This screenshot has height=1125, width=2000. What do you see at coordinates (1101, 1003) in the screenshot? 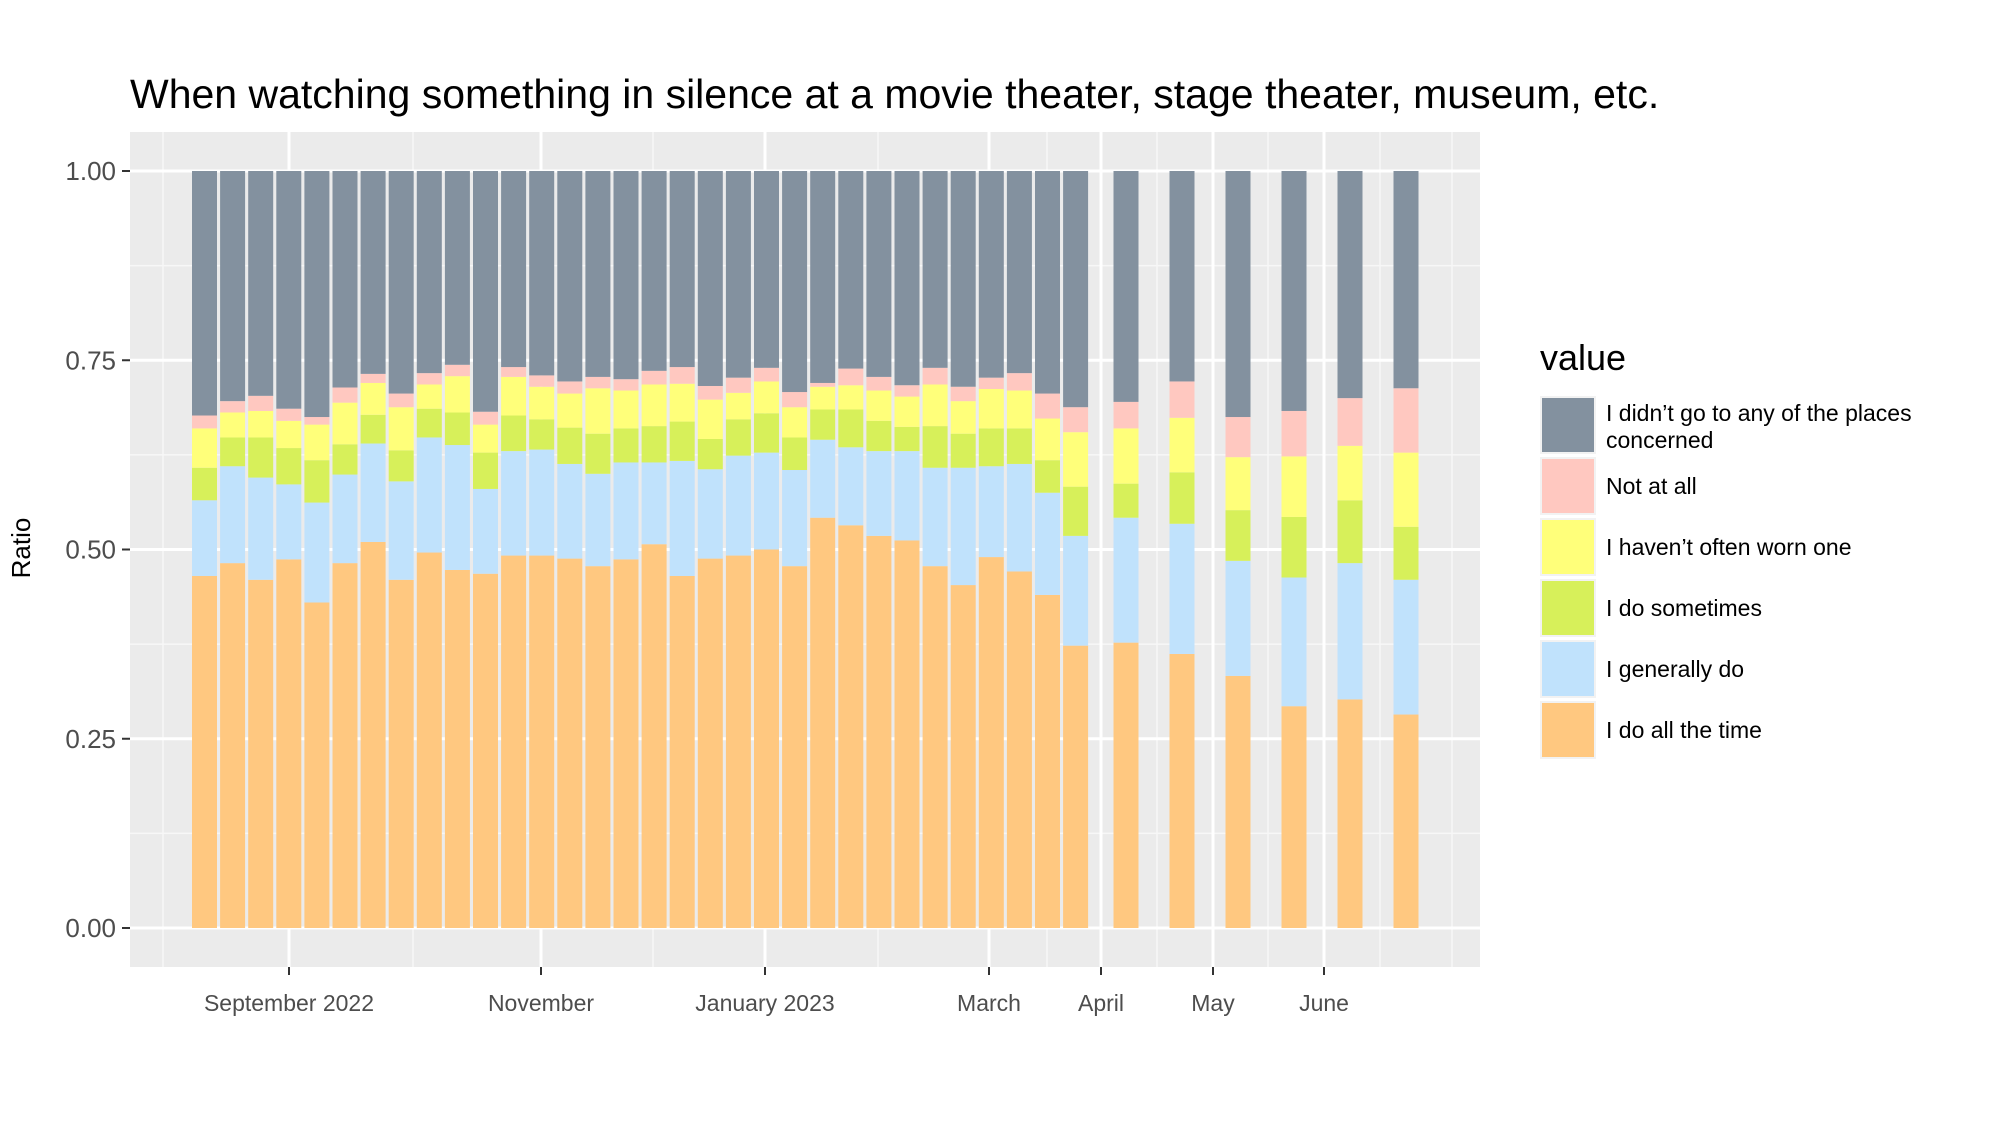
I see `x-tick-label: April` at bounding box center [1101, 1003].